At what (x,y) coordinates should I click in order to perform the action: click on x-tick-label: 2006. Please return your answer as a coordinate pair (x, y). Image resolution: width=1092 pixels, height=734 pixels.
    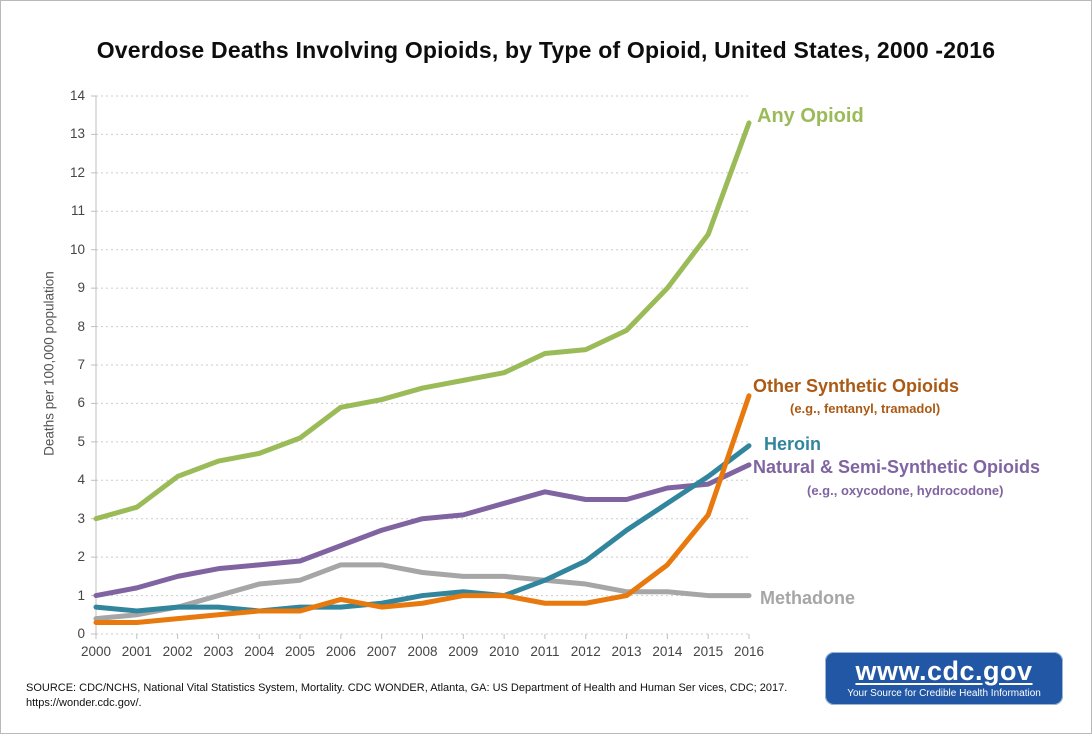
    Looking at the image, I should click on (340, 651).